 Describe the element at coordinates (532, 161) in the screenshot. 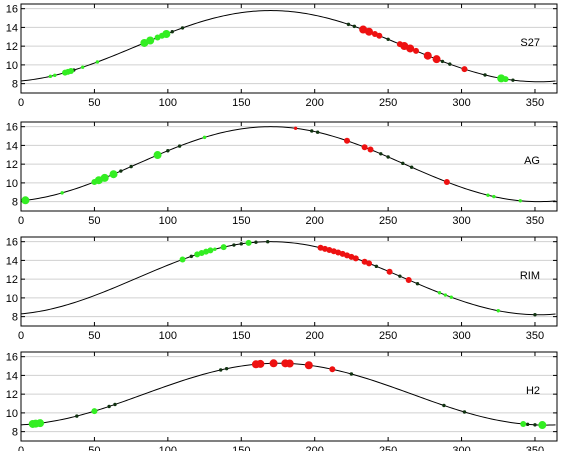

I see `panel-label: AG` at that location.